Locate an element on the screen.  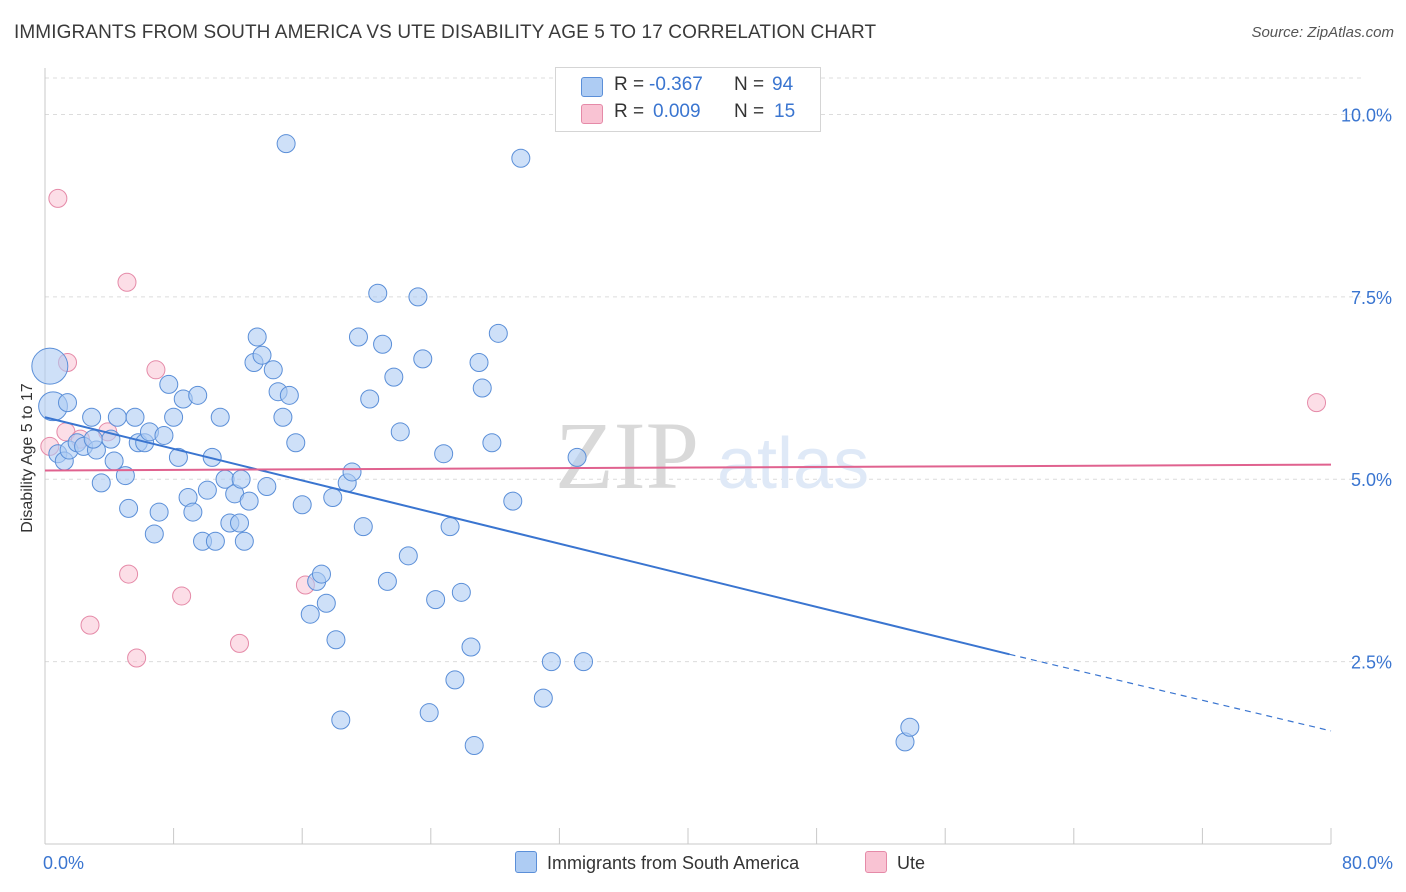
n-label: N = is located at coordinates (749, 111).